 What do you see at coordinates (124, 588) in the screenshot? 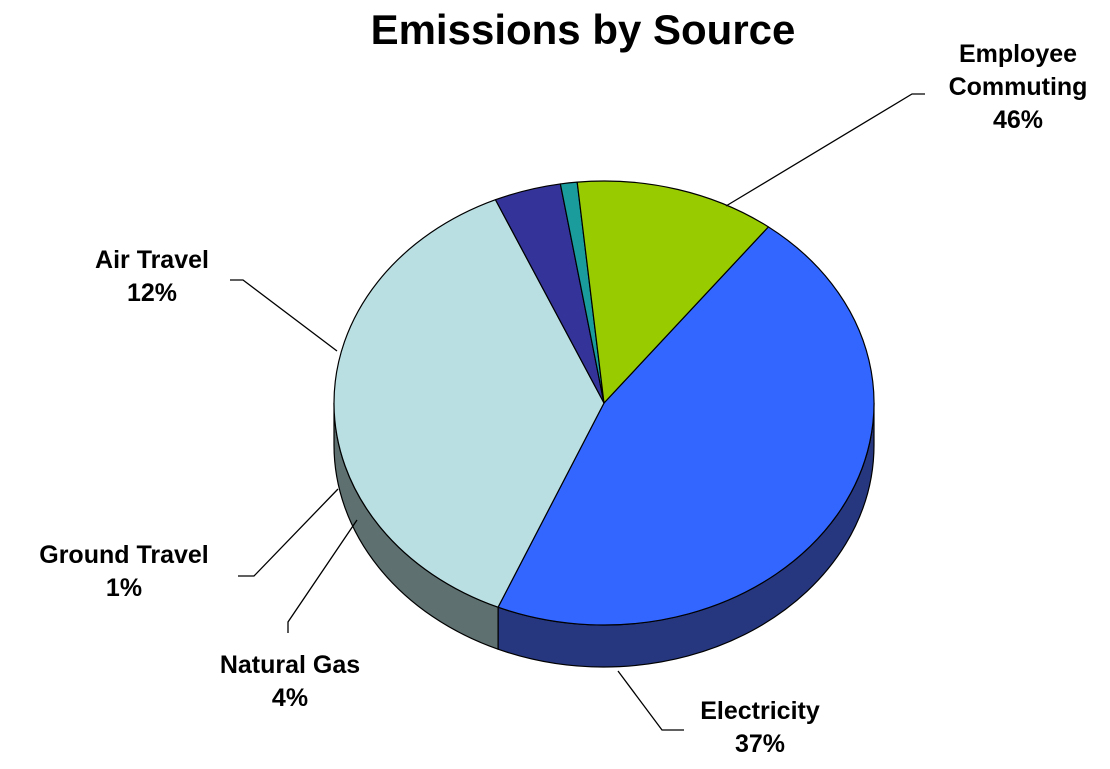
I see `slice-percent-ground-travel: 1%` at bounding box center [124, 588].